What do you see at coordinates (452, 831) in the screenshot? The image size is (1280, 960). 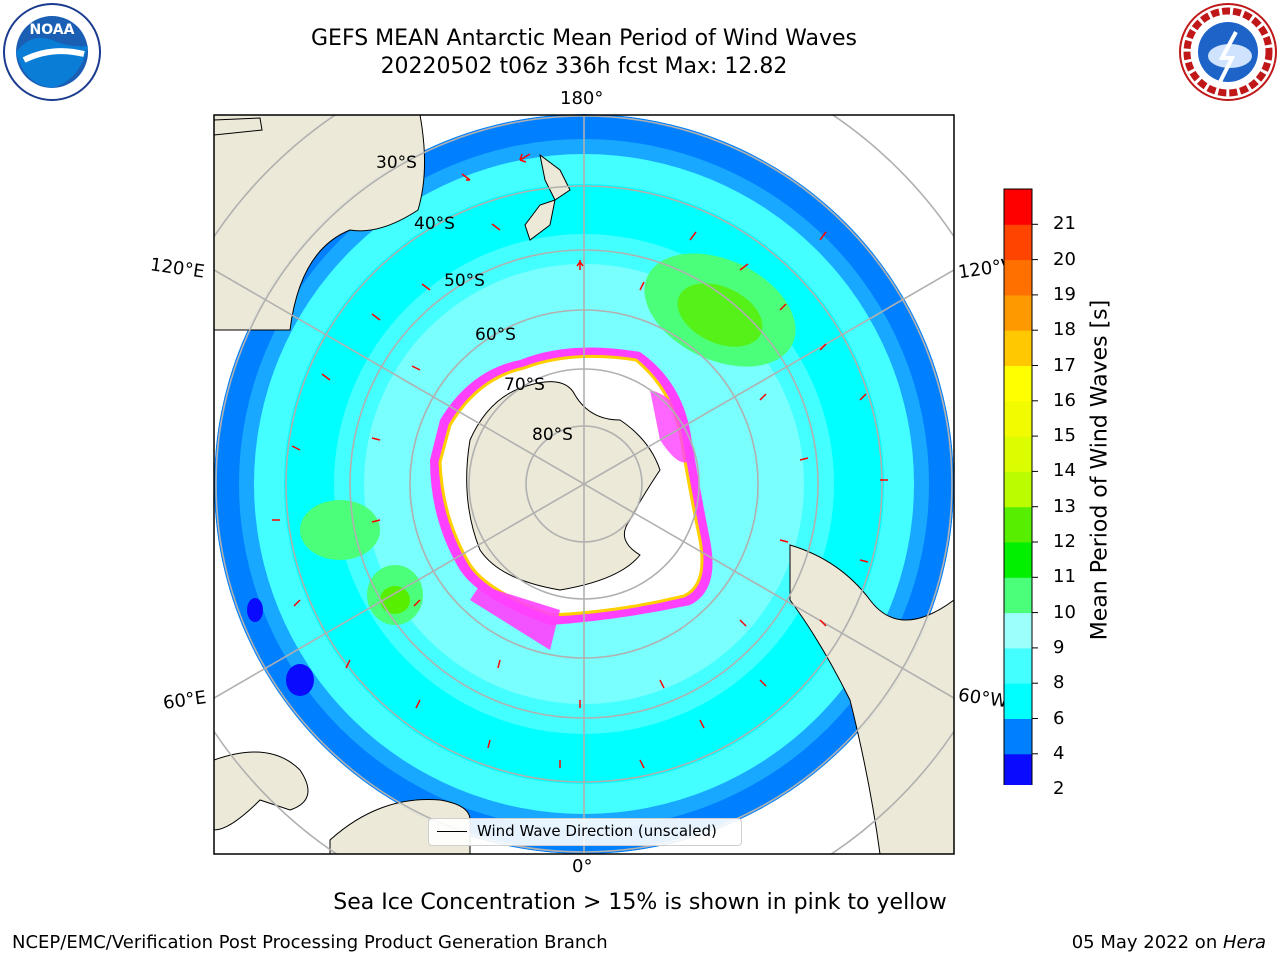 I see `legend-line-swatch` at bounding box center [452, 831].